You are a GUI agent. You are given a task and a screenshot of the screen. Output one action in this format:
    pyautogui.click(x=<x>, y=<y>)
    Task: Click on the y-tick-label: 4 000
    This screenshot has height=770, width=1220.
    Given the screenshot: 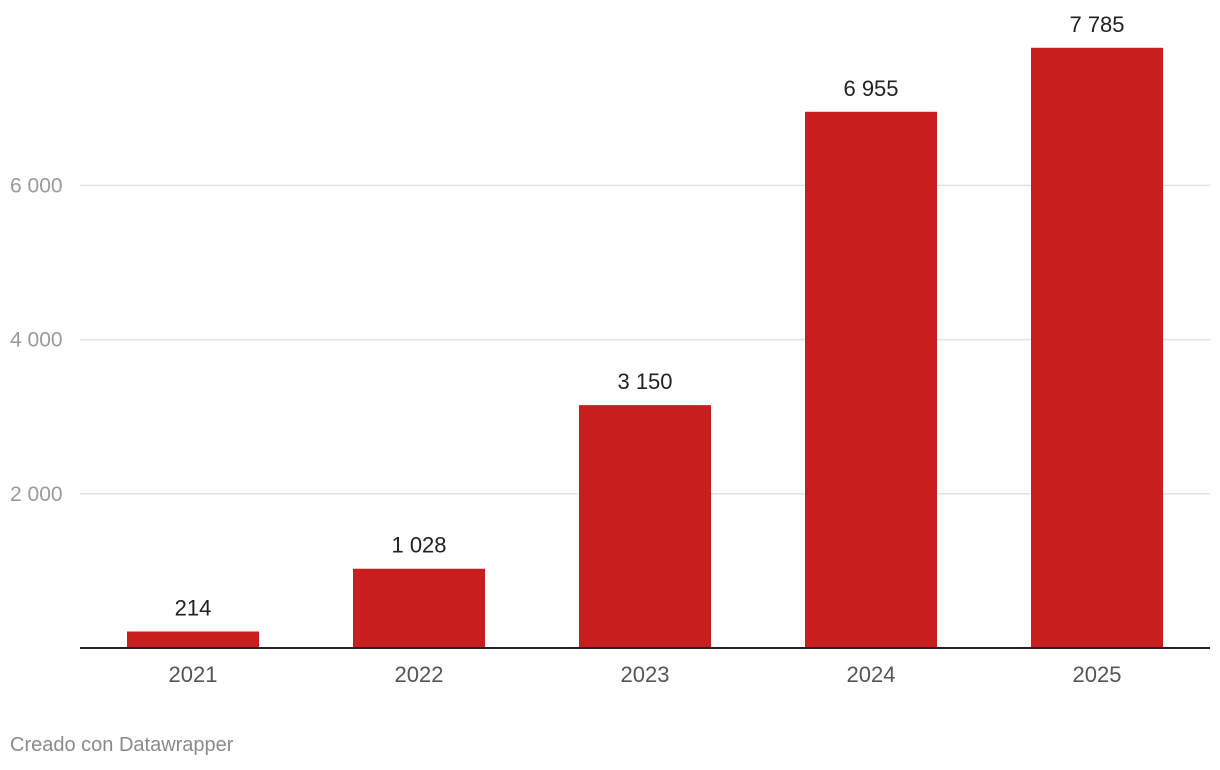 What is the action you would take?
    pyautogui.click(x=36, y=340)
    